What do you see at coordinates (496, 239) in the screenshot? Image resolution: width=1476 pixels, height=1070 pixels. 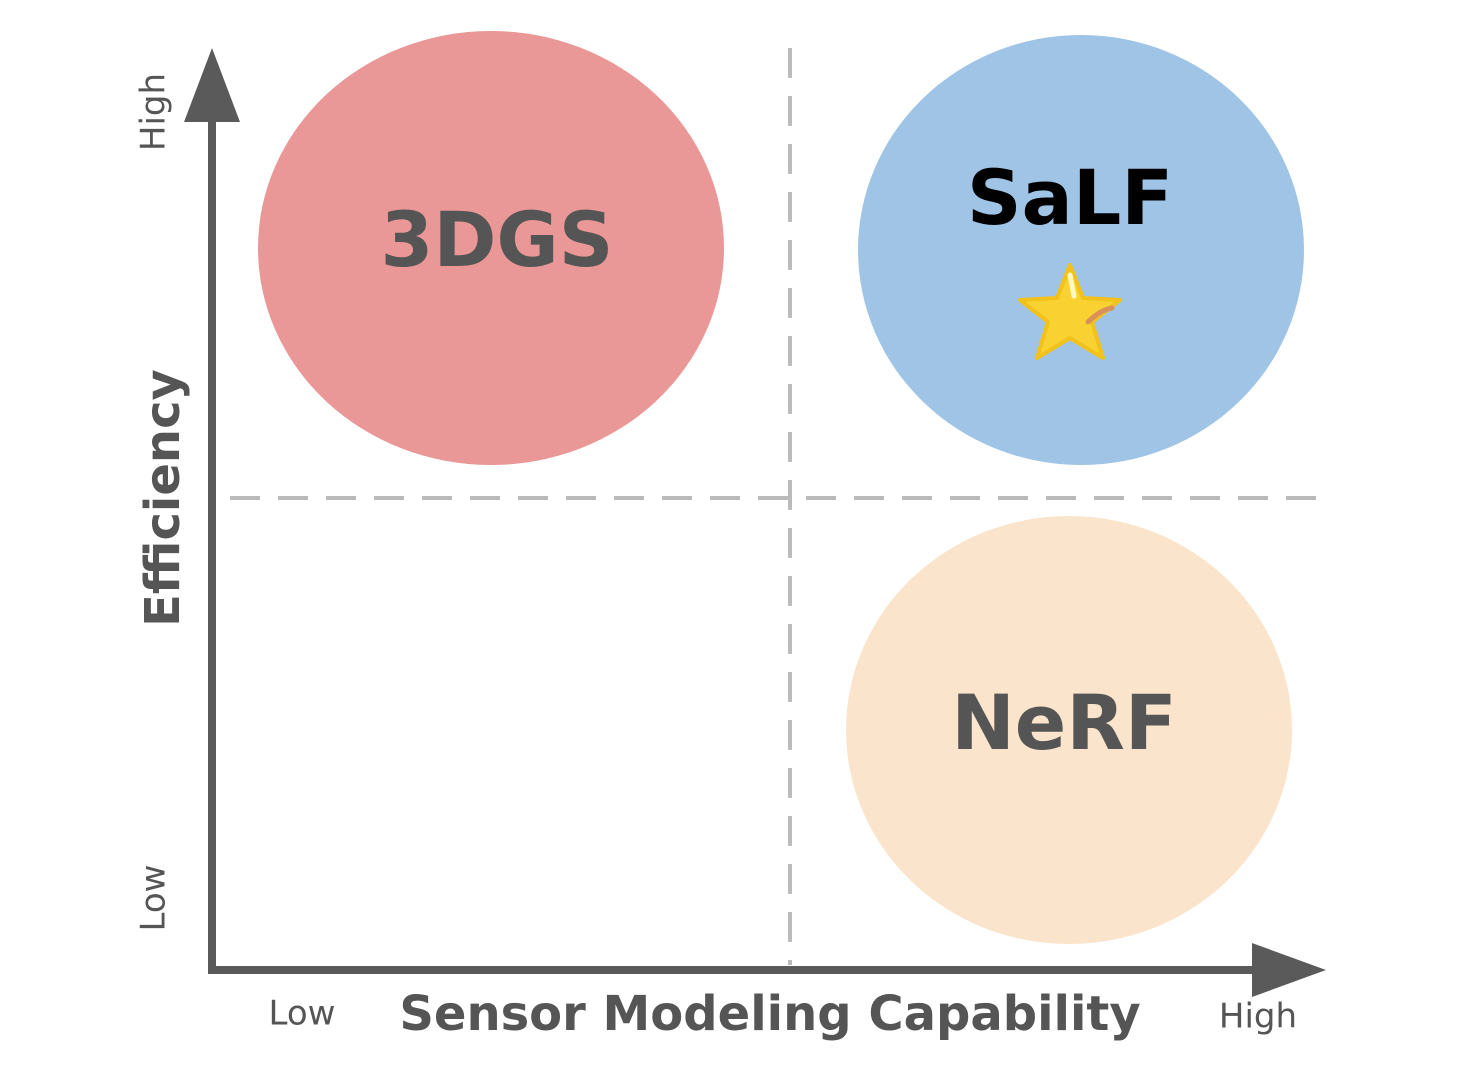 I see `node-label: 3DGS` at bounding box center [496, 239].